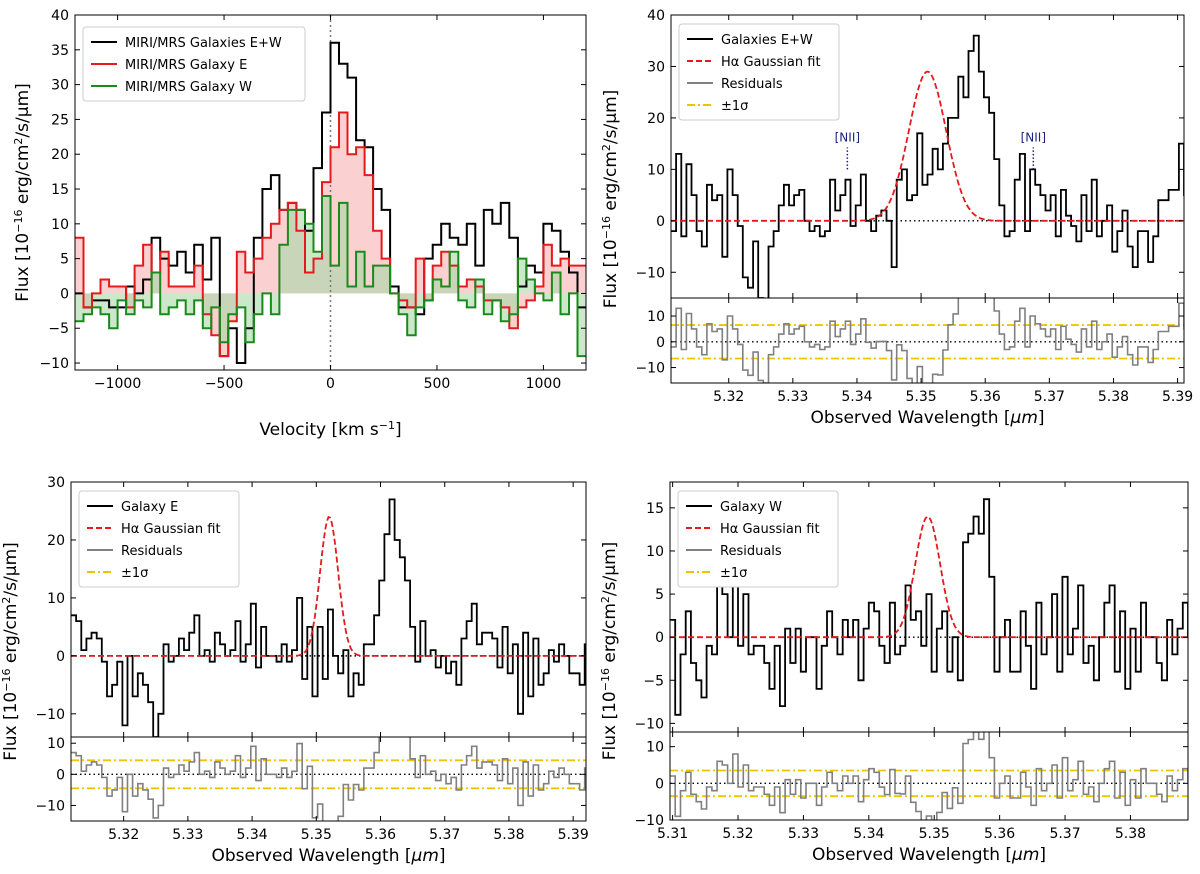 The width and height of the screenshot is (1200, 874). I want to click on velocity-ytick-label: 15, so click(60, 190).